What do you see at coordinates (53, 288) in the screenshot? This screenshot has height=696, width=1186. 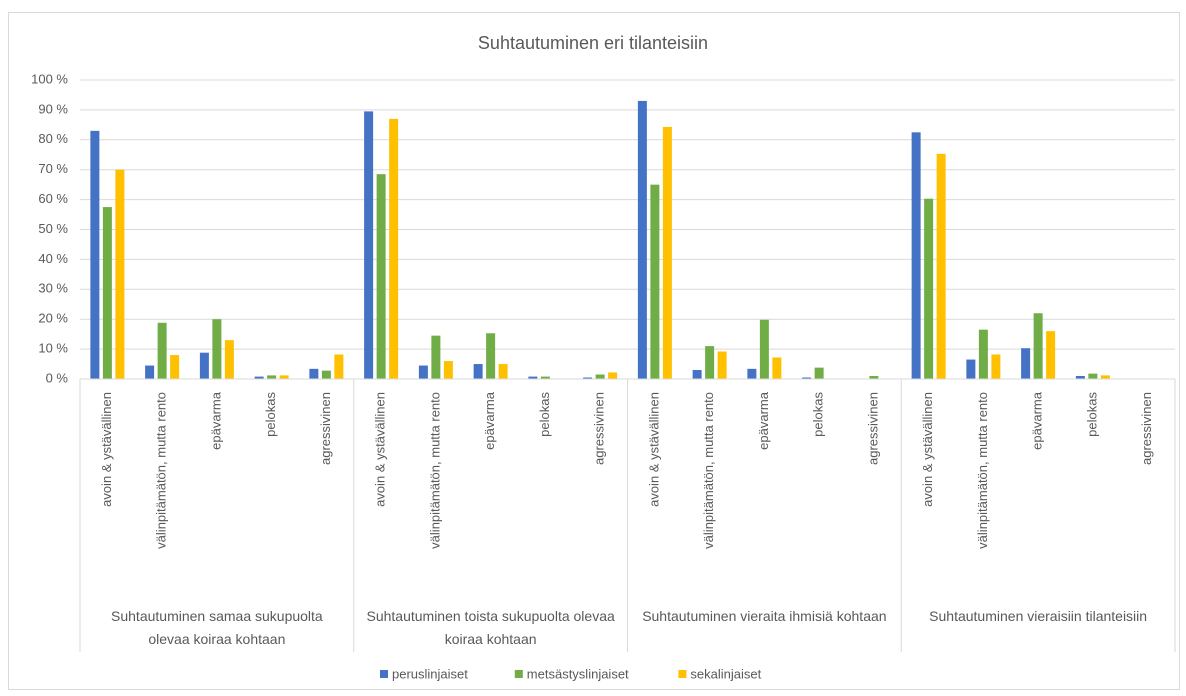 I see `y-tick-label: 30 %` at bounding box center [53, 288].